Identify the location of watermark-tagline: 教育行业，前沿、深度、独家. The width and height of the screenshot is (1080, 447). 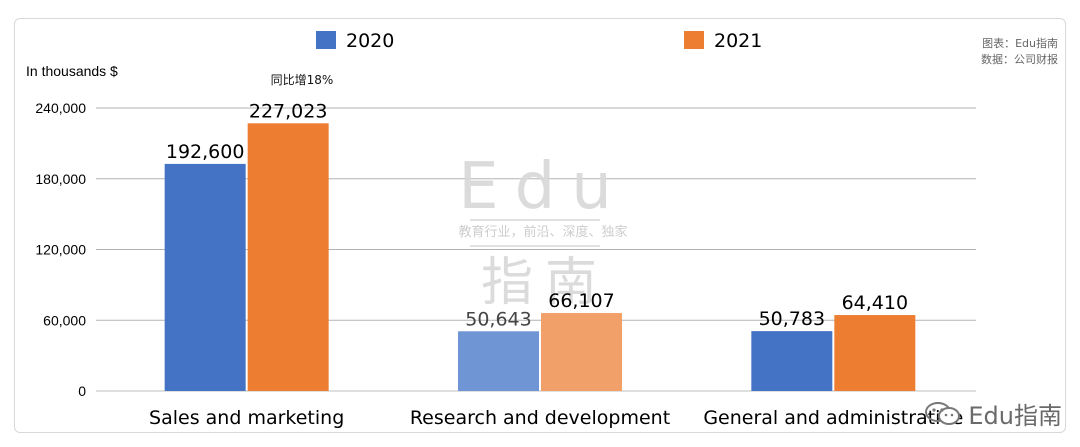
(542, 232).